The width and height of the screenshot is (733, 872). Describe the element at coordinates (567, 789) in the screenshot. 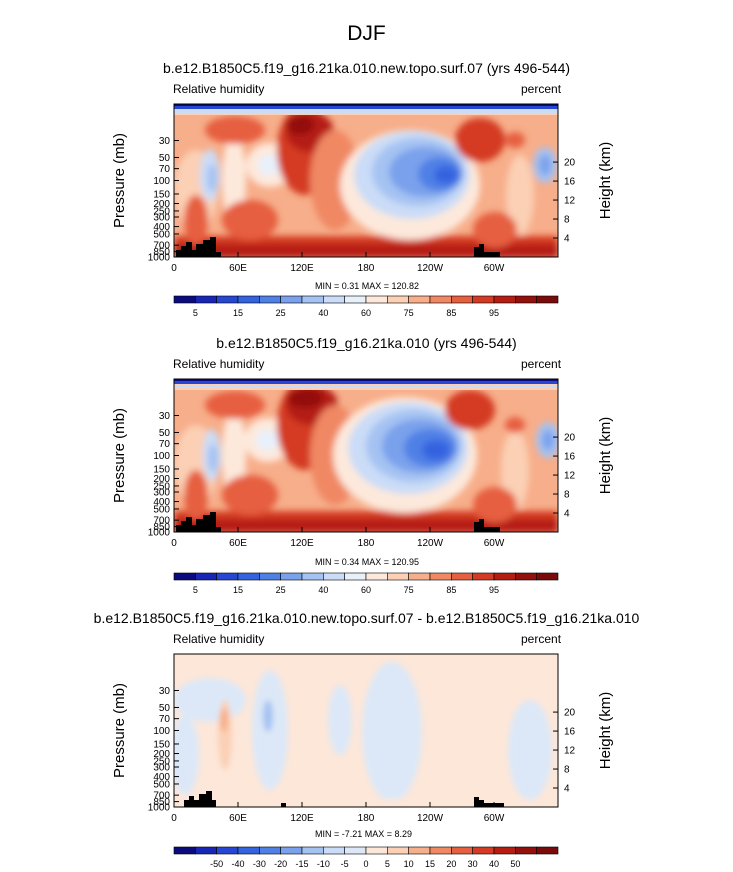

I see `y-right-tick-label: 4` at that location.